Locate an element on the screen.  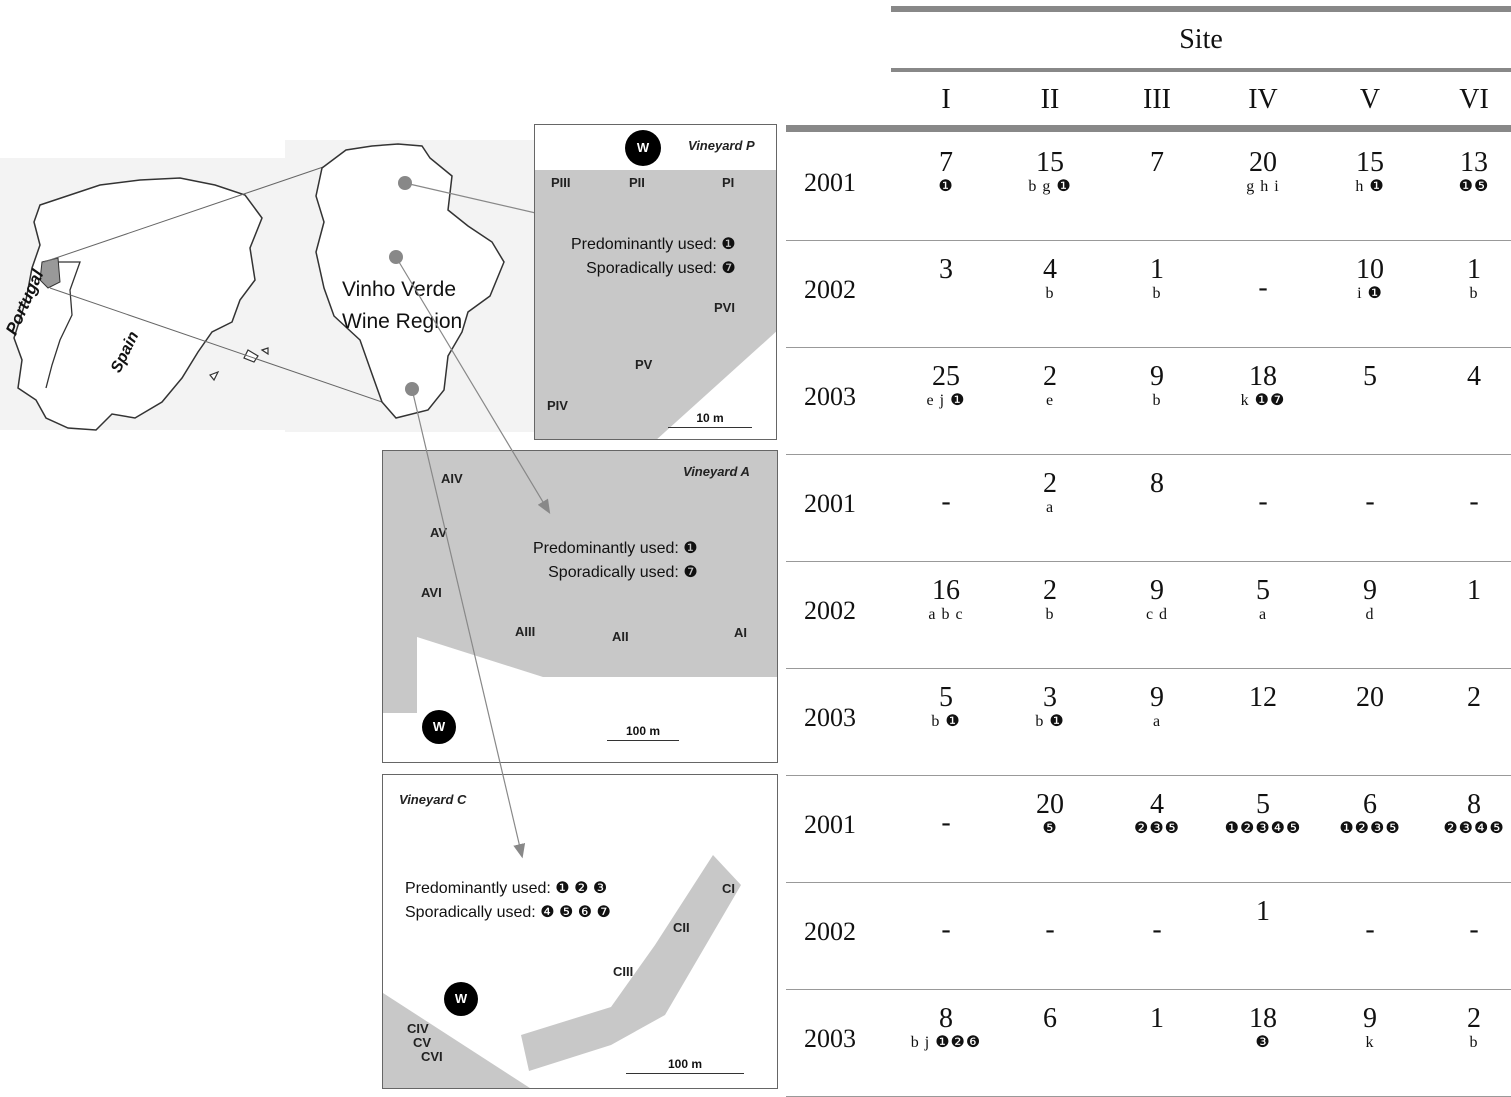
site-label: CIII is located at coordinates (623, 971).